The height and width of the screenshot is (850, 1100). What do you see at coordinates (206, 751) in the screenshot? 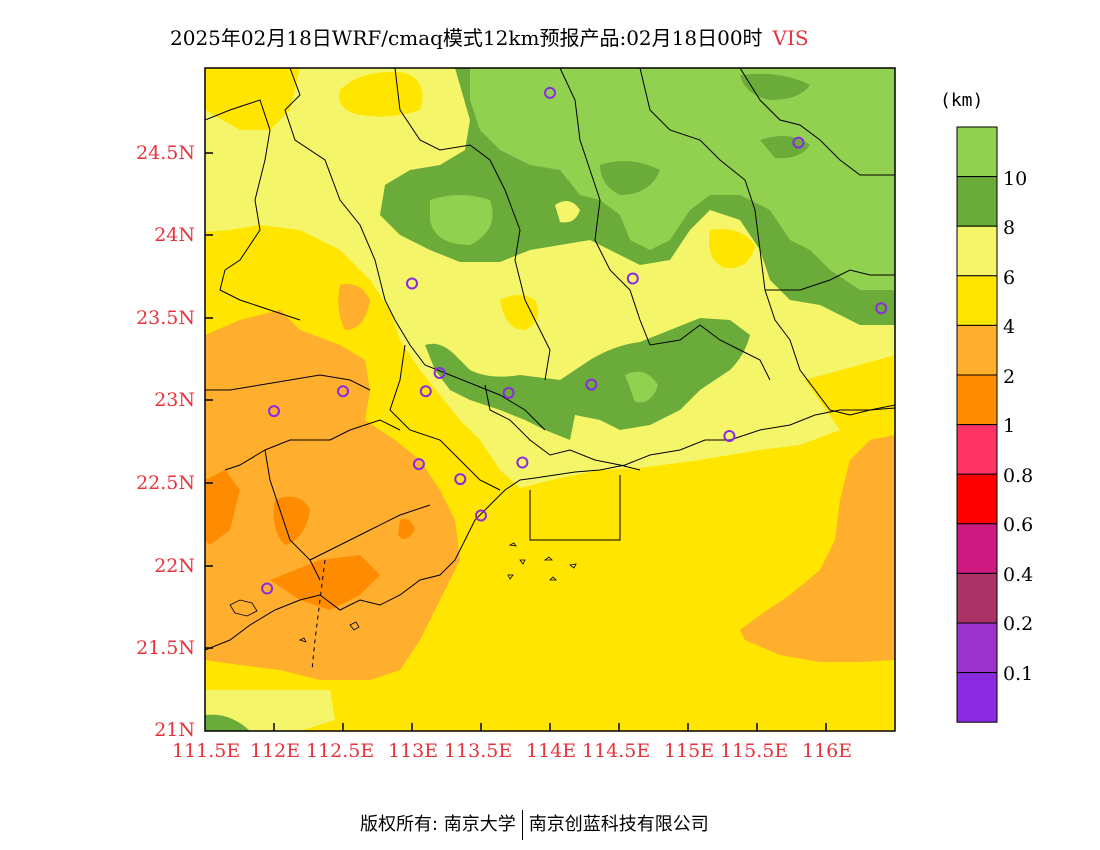
I see `lon-label-111-5: 111.5E` at bounding box center [206, 751].